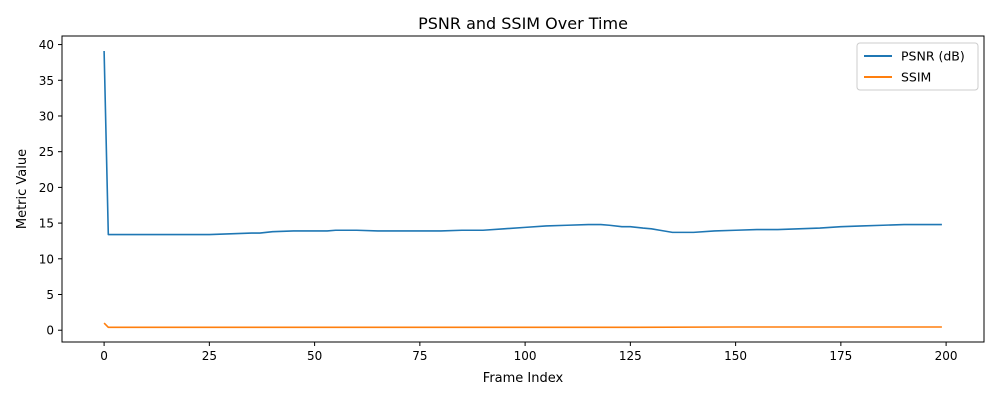 The image size is (1000, 400). What do you see at coordinates (46, 259) in the screenshot?
I see `y-tick-label: 10` at bounding box center [46, 259].